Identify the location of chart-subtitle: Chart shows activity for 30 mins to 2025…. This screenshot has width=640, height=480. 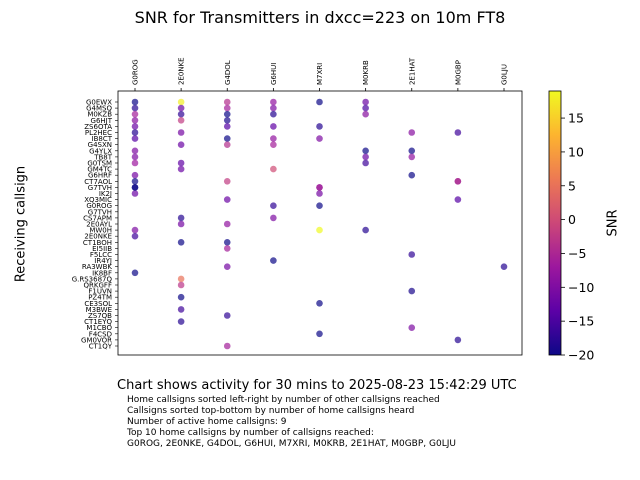
(317, 385).